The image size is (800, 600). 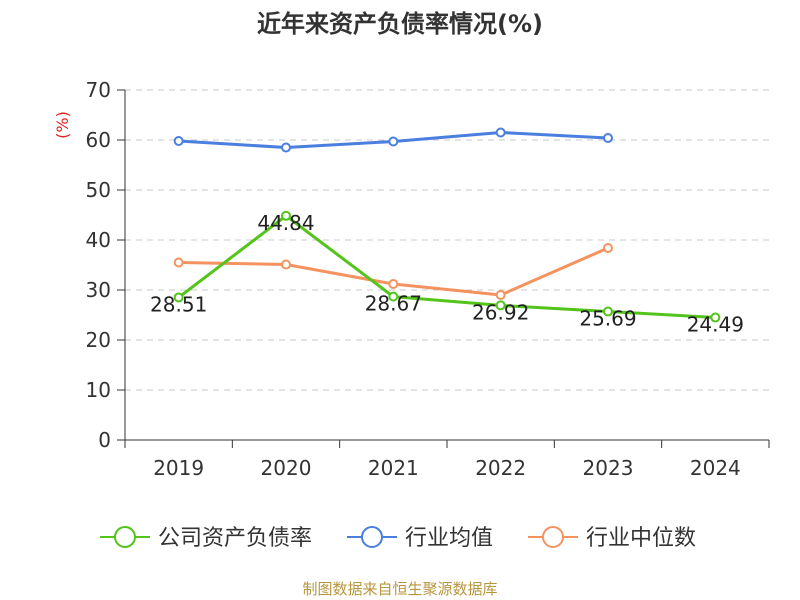 What do you see at coordinates (608, 468) in the screenshot?
I see `x-tick-label: 2023` at bounding box center [608, 468].